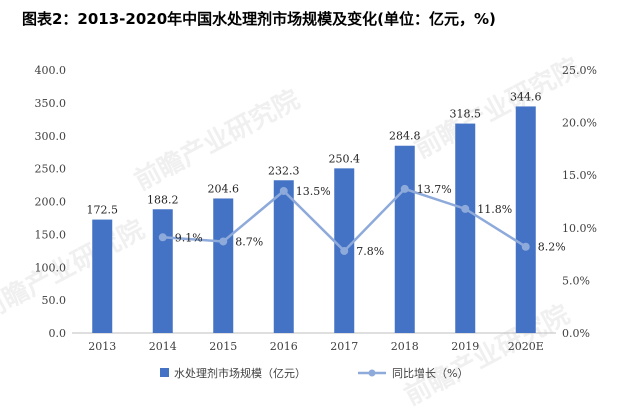 Image resolution: width=627 pixels, height=413 pixels. I want to click on bar-data-label: 344.6, so click(526, 96).